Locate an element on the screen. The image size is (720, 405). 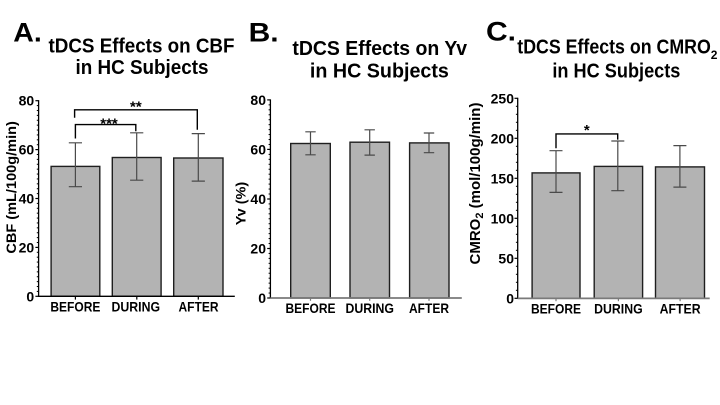
svg-text: 200 is located at coordinates (503, 138).